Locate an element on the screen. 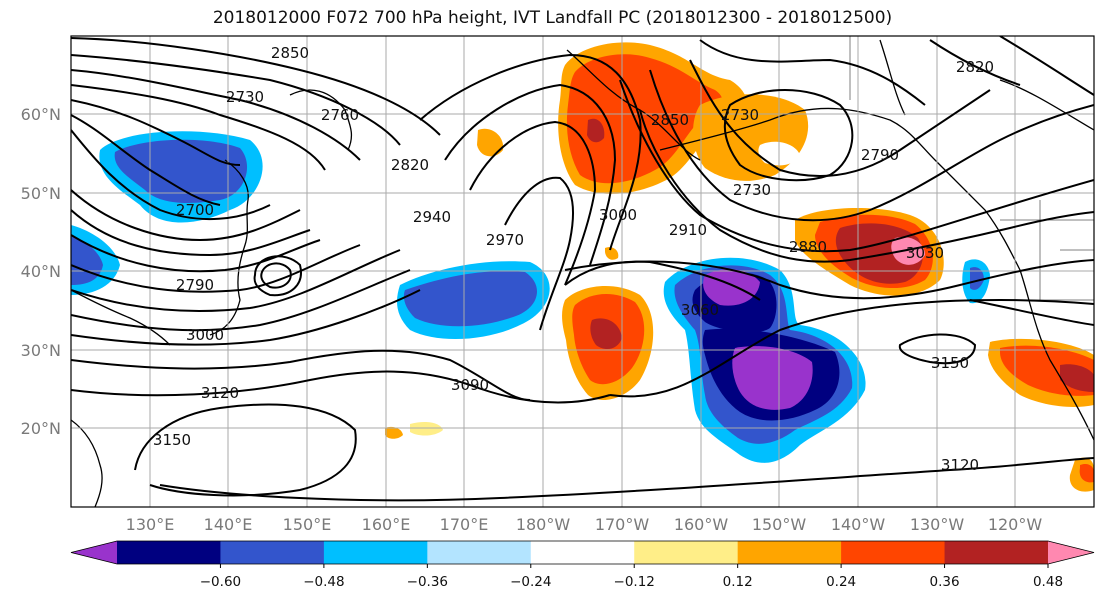 The height and width of the screenshot is (601, 1105). lon-tick-label: 130°E is located at coordinates (150, 524).